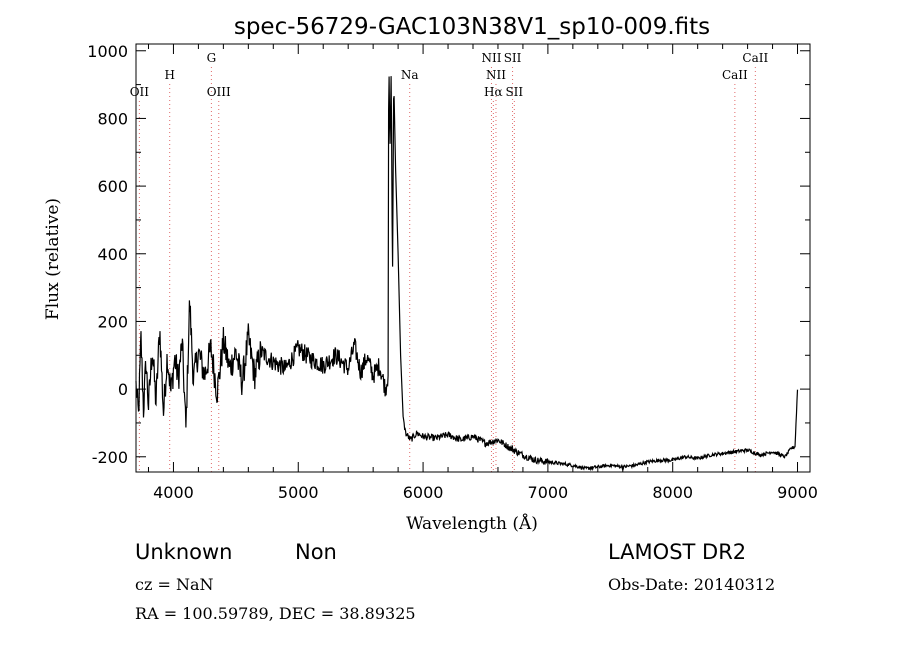 The image size is (900, 650). What do you see at coordinates (797, 492) in the screenshot?
I see `x-tick-label: 9000` at bounding box center [797, 492].